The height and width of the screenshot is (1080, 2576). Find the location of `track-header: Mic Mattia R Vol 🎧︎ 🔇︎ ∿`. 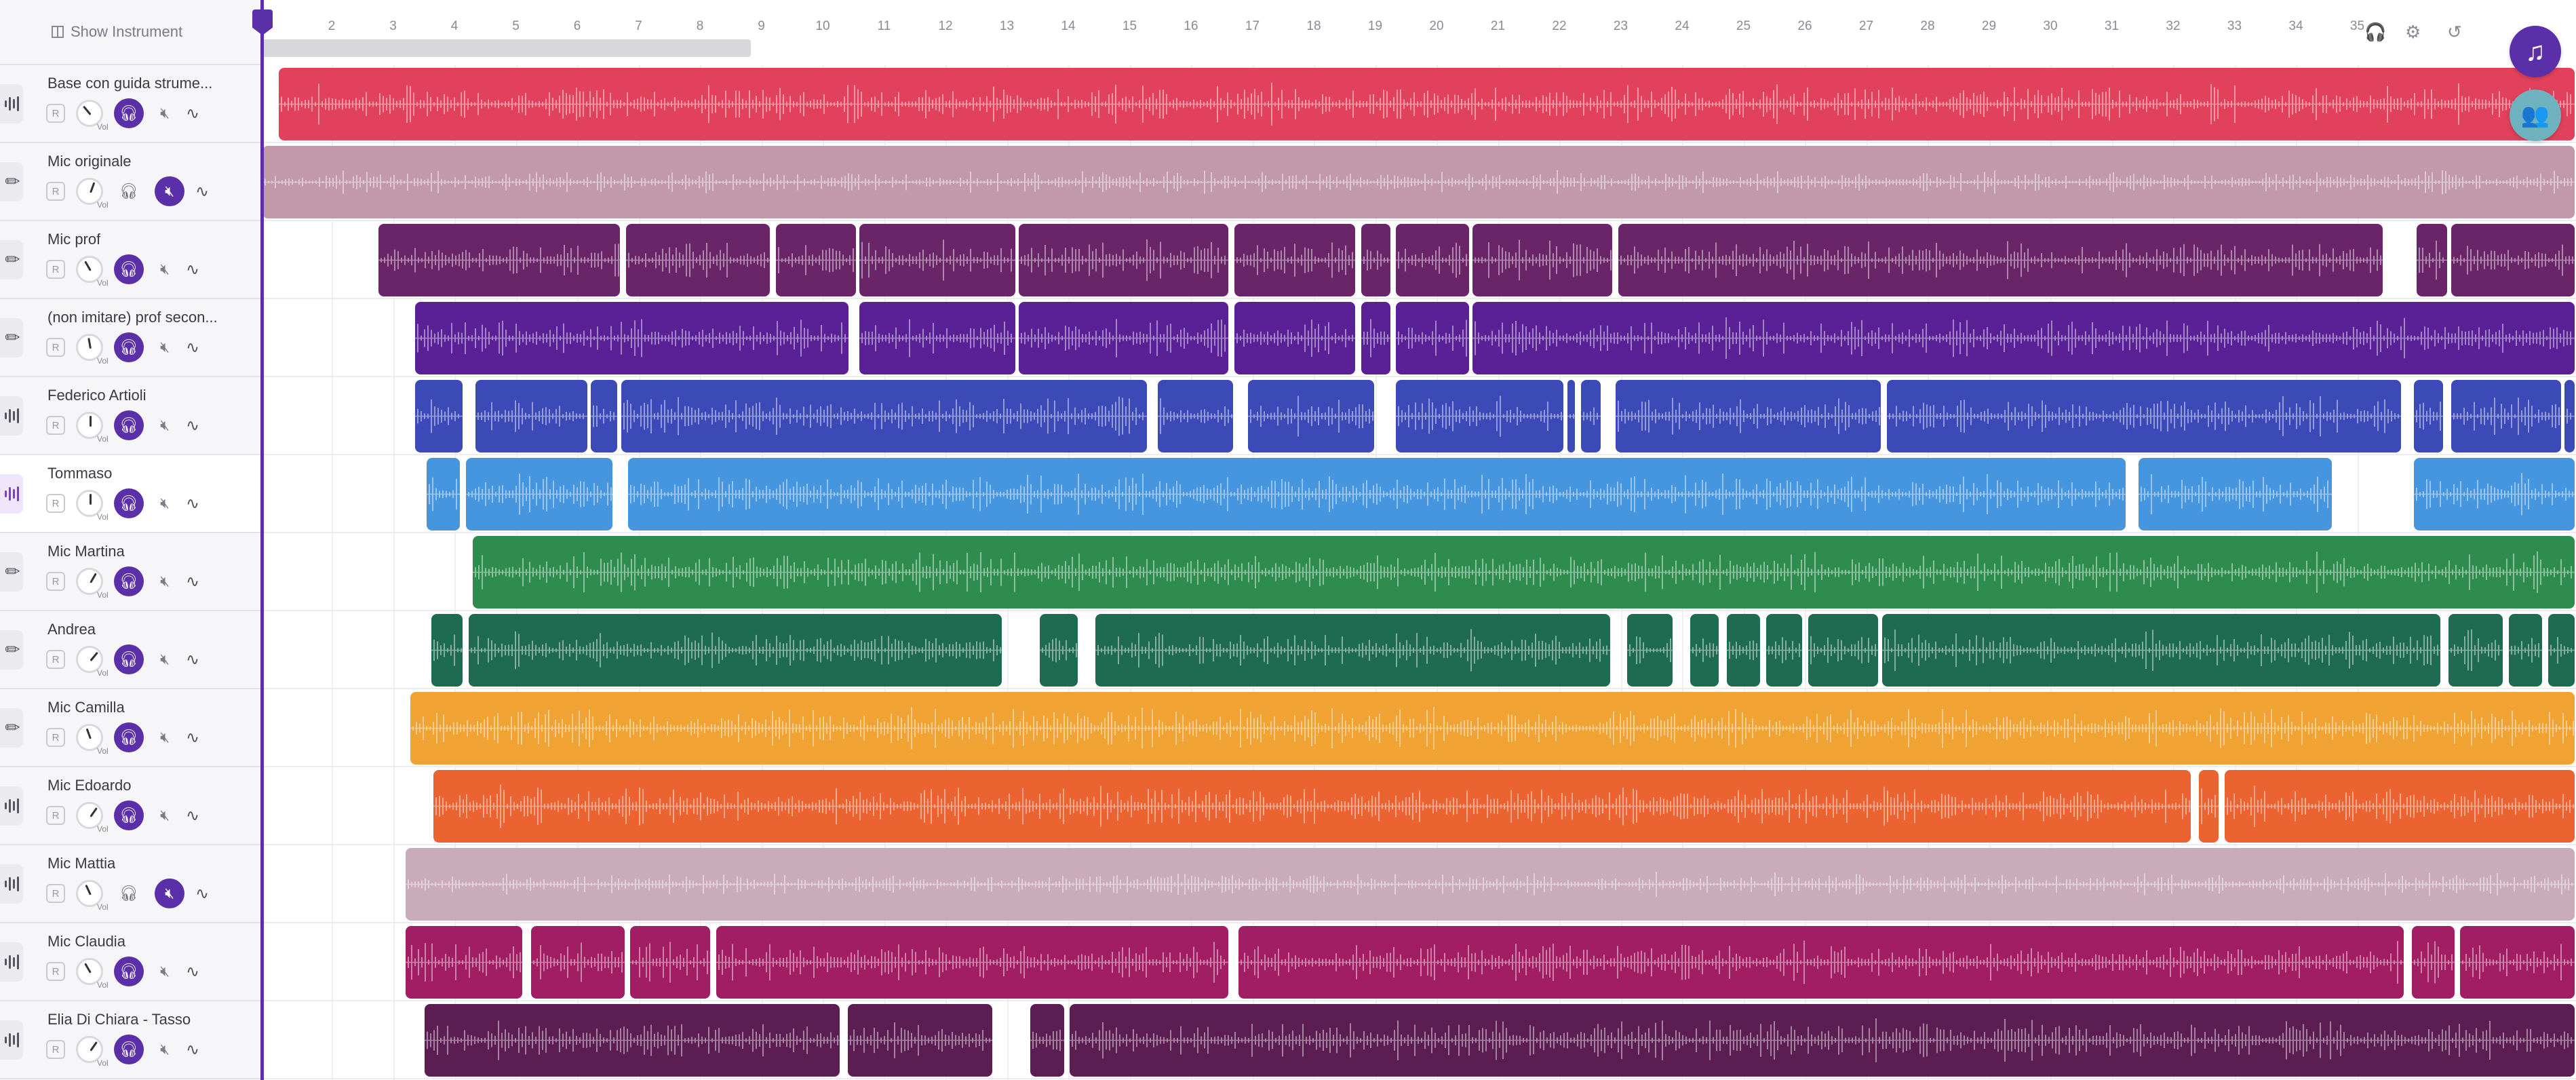

track-header: Mic Mattia R Vol 🎧︎ 🔇︎ ∿ is located at coordinates (130, 884).